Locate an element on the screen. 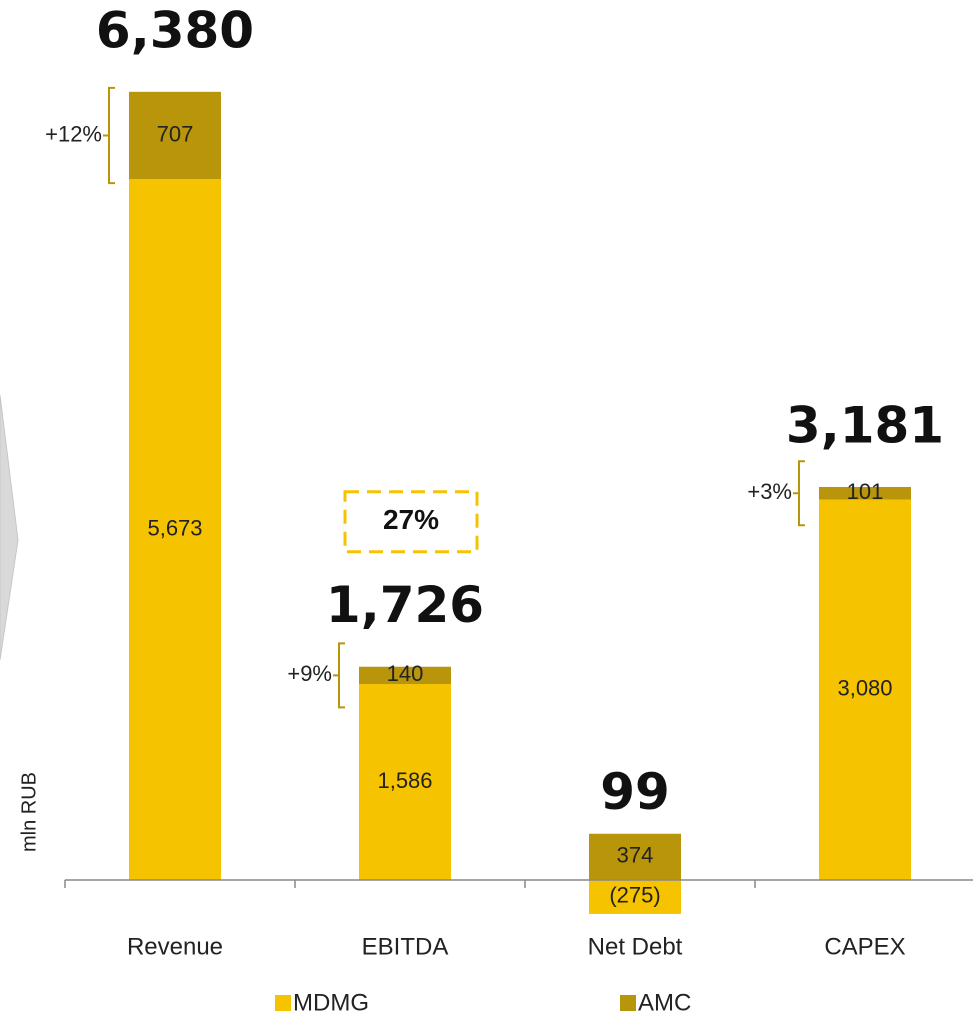  x-tick-label: CAPEX is located at coordinates (864, 946).